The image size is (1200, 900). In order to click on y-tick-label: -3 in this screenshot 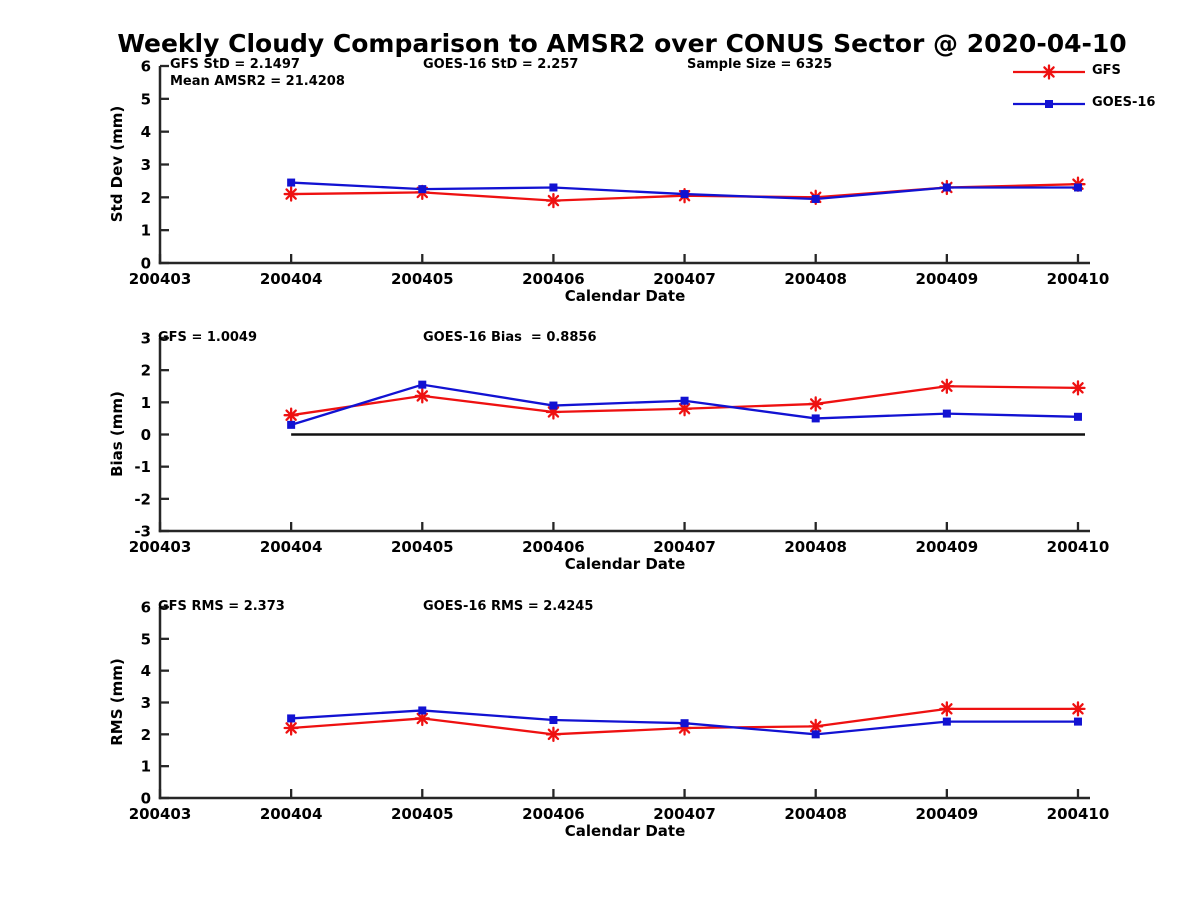, I will do `click(142, 532)`.